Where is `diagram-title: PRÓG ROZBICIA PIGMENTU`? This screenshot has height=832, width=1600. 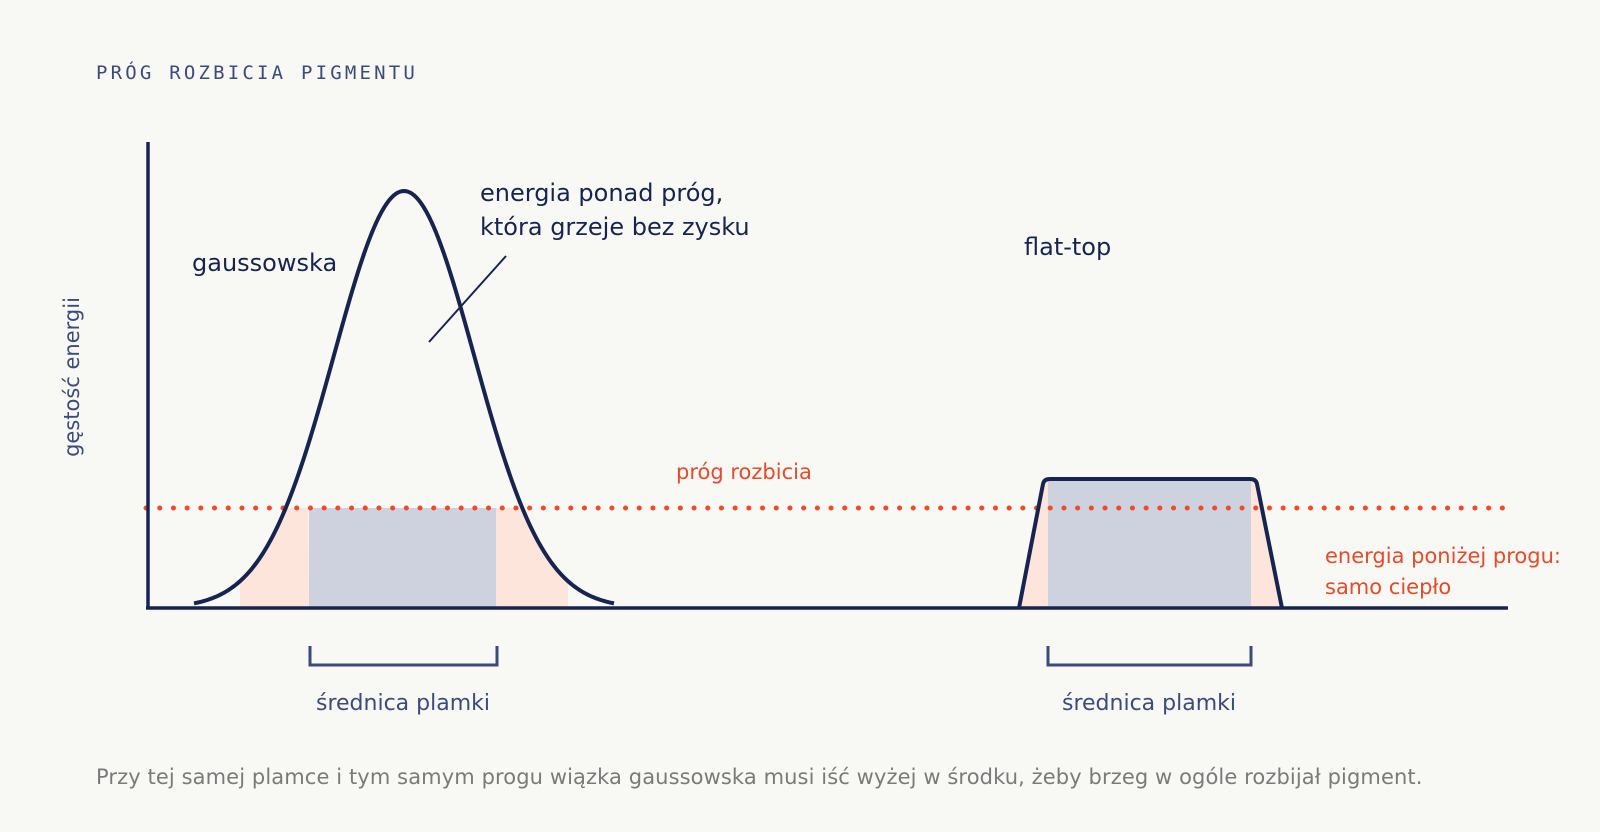
diagram-title: PRÓG ROZBICIA PIGMENTU is located at coordinates (257, 73).